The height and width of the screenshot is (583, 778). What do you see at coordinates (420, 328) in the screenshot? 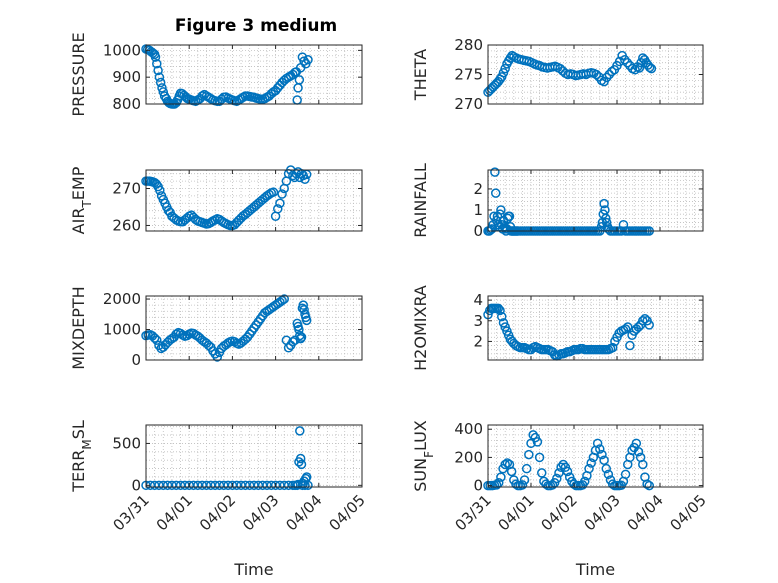
I see `y-axis-label: H2OMIXRA` at bounding box center [420, 328].